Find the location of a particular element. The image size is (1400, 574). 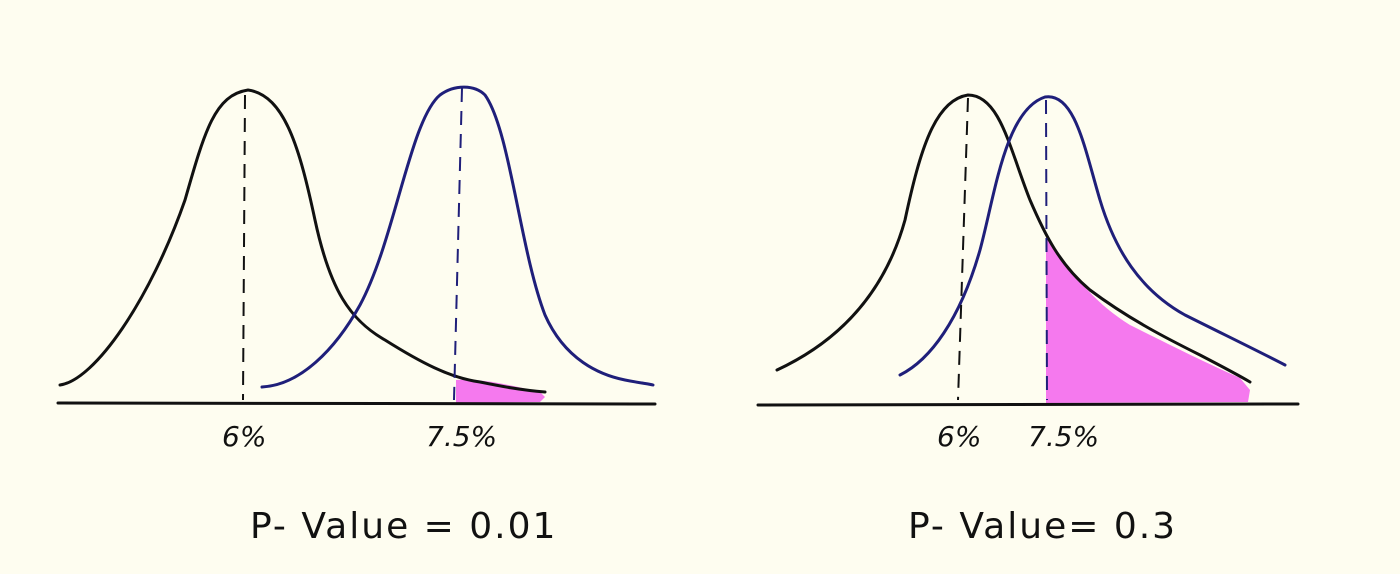

left-alt-mean-label: 7.5% is located at coordinates (461, 436).